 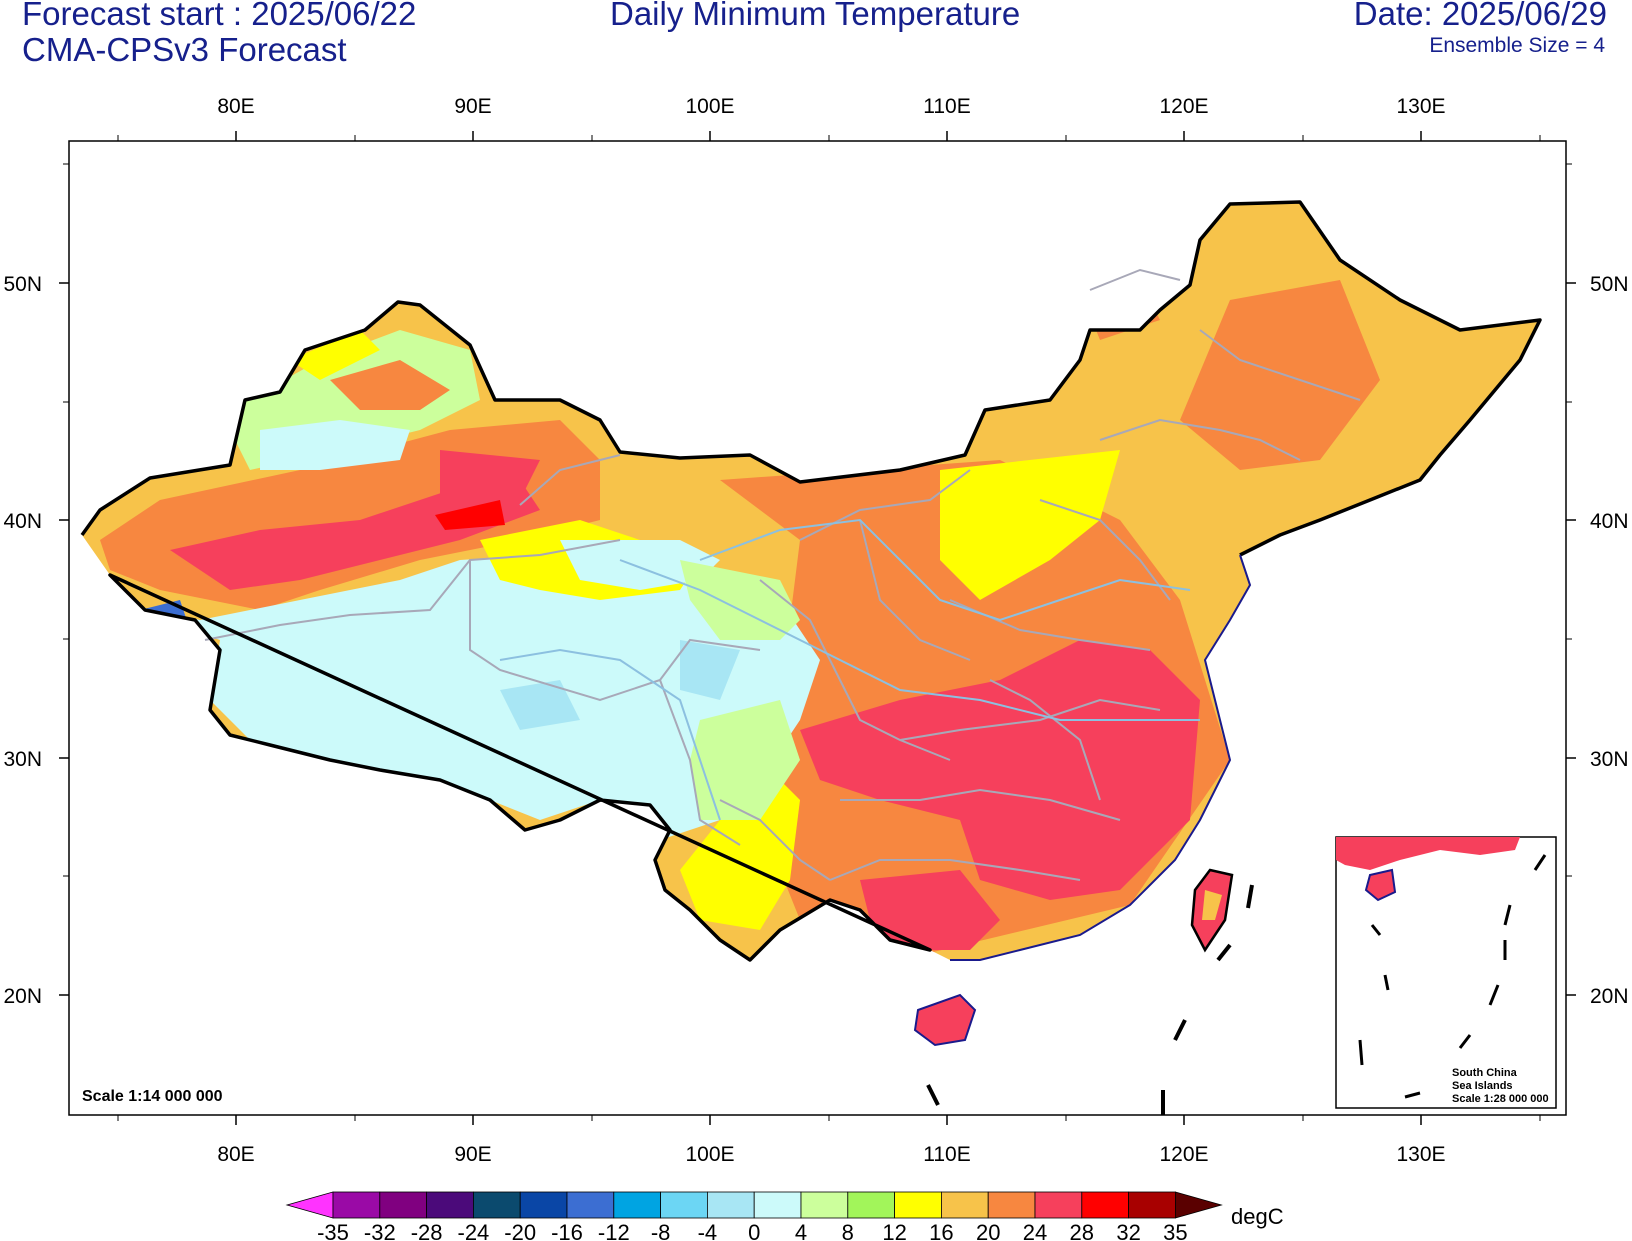 I want to click on colorbar-tick-label: -35, so click(x=333, y=1230).